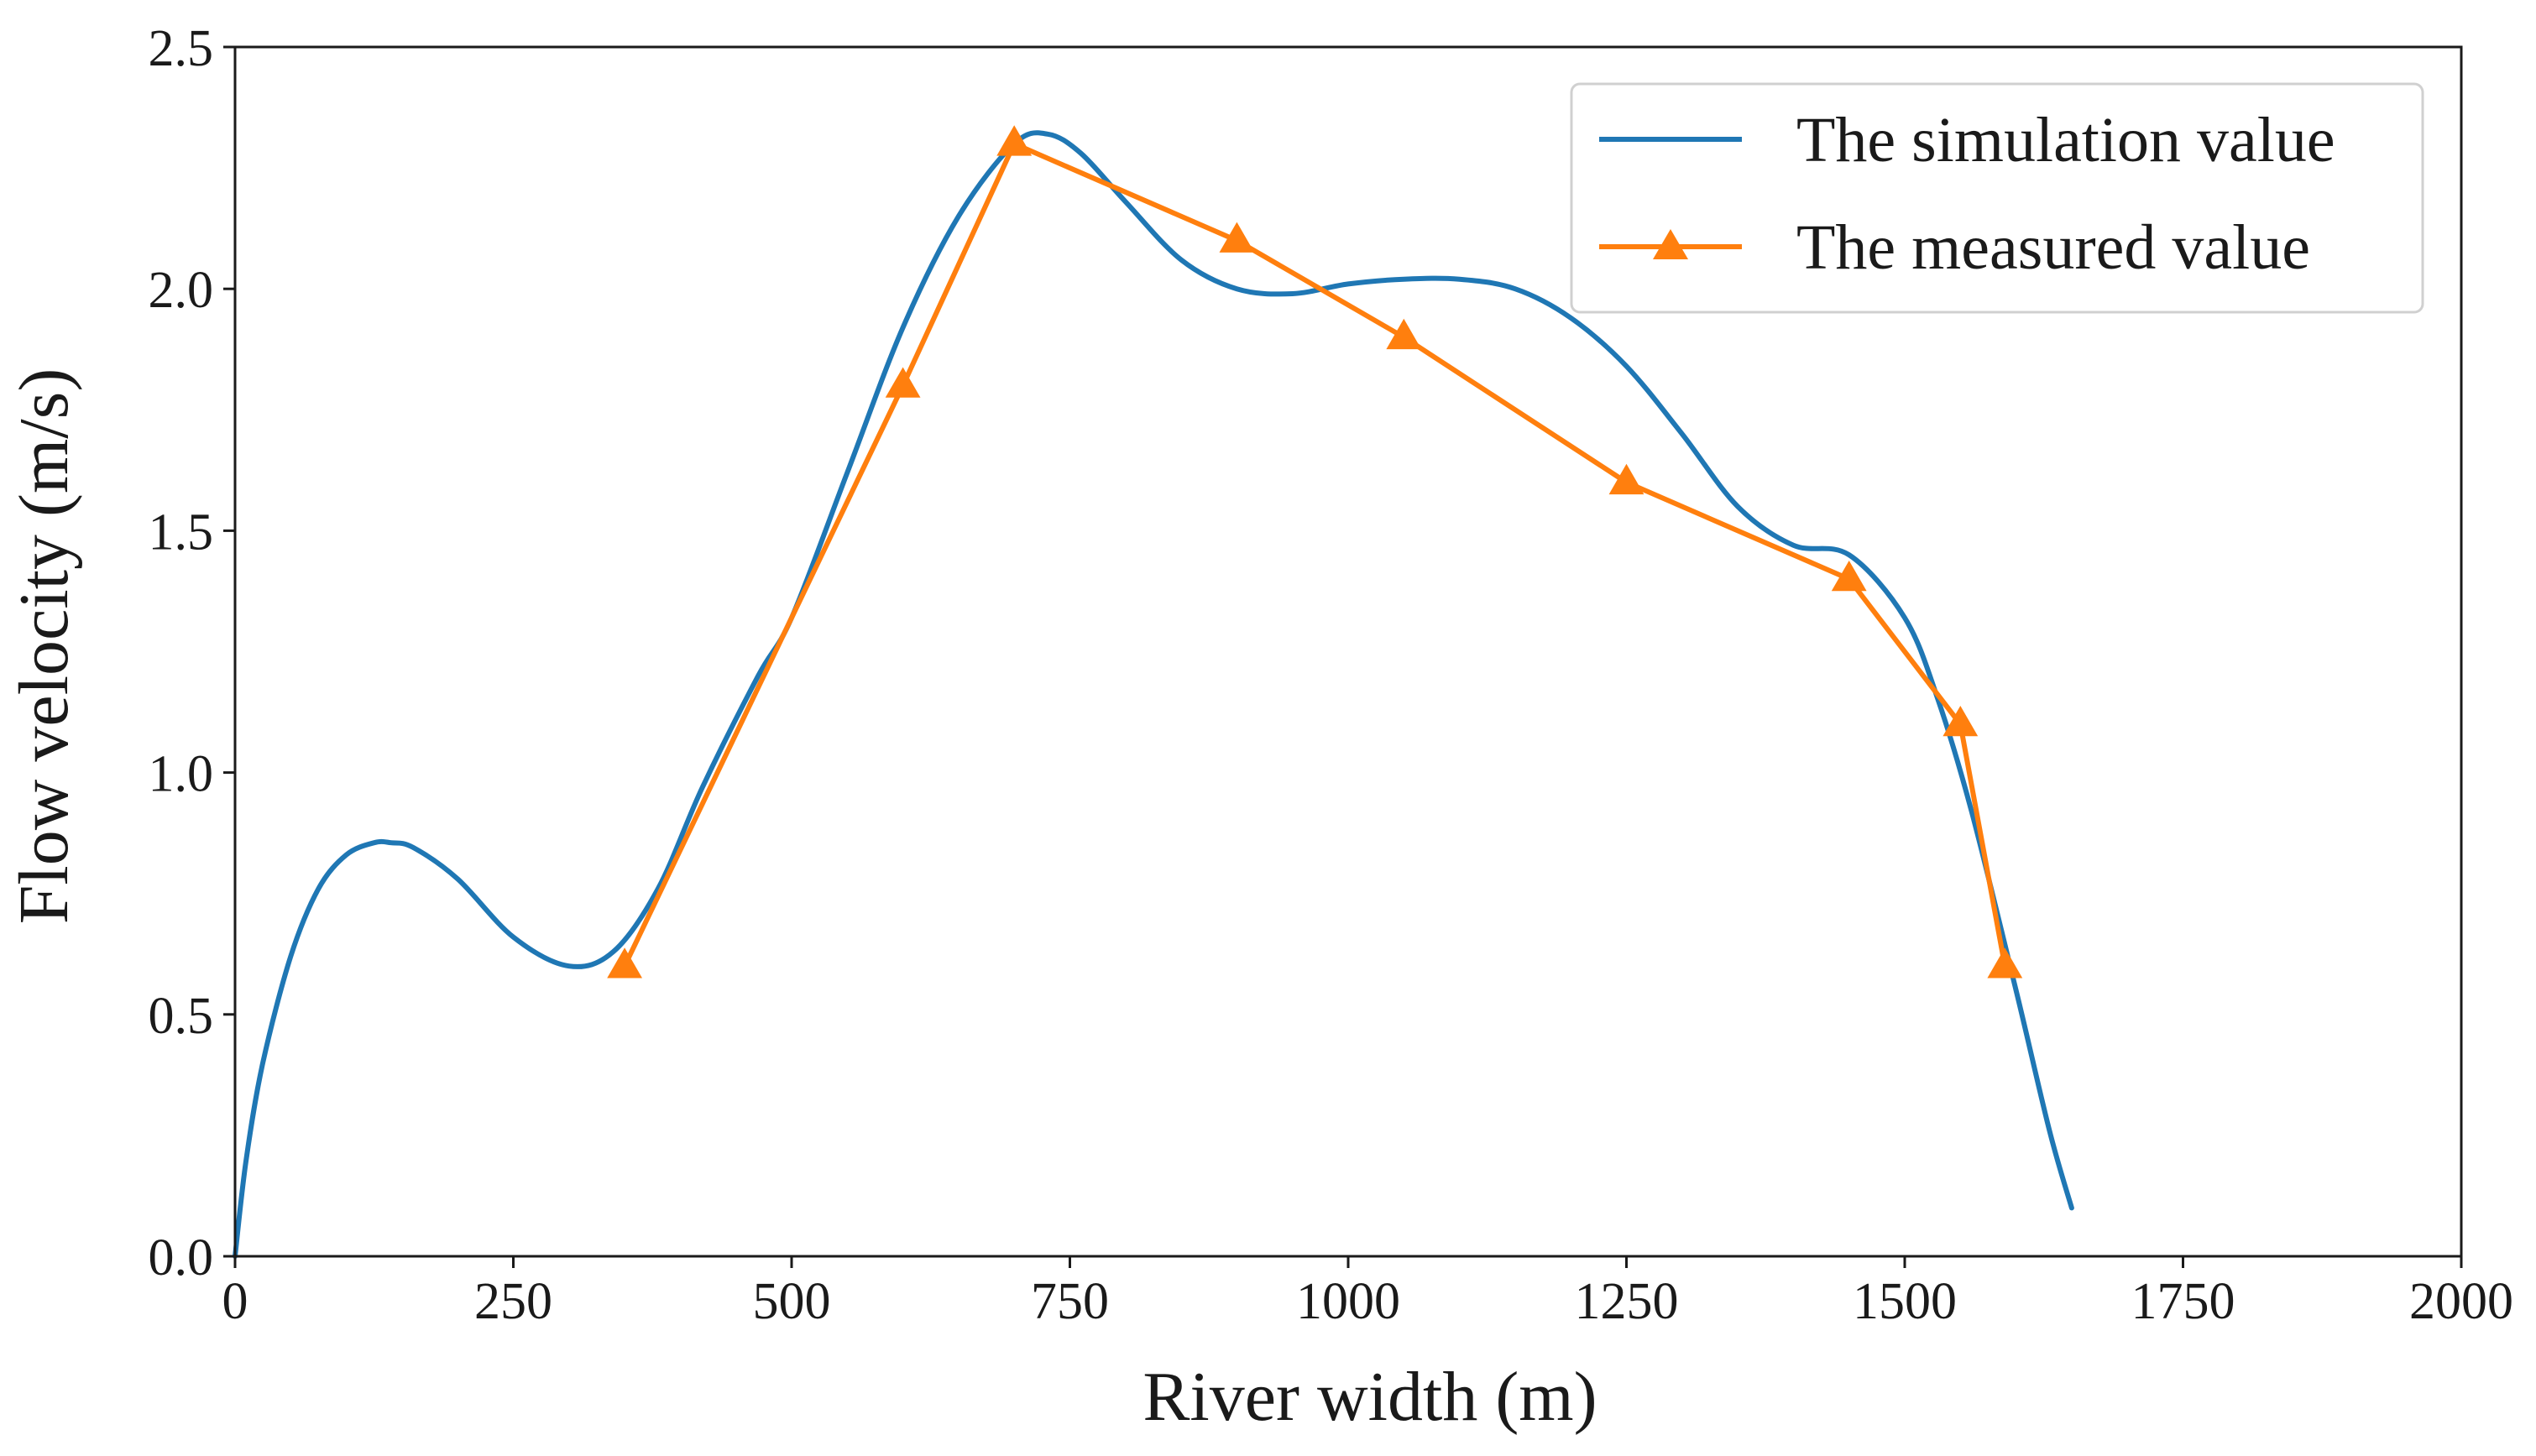 This screenshot has width=2536, height=1456. Describe the element at coordinates (181, 290) in the screenshot. I see `y-tick-label: 2.0` at that location.